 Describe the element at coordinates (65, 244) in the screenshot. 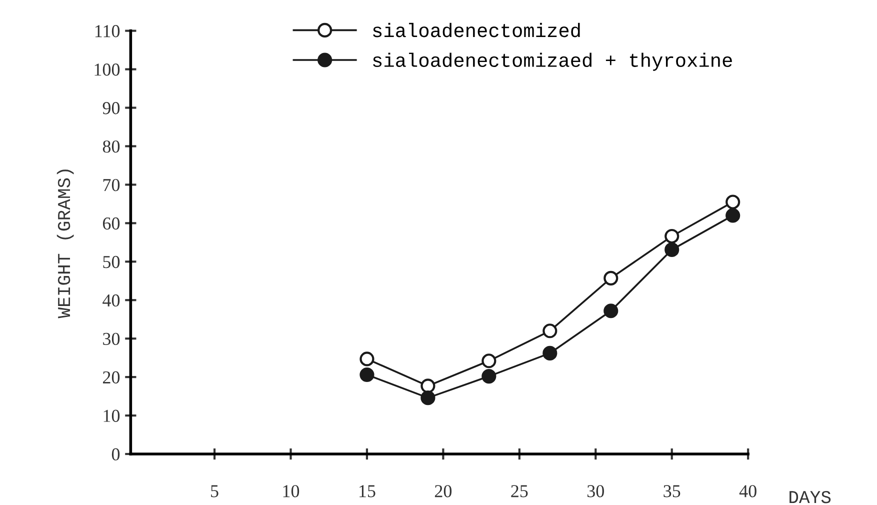

I see `y-axis-title: WEIGHT (GRAMS)` at that location.